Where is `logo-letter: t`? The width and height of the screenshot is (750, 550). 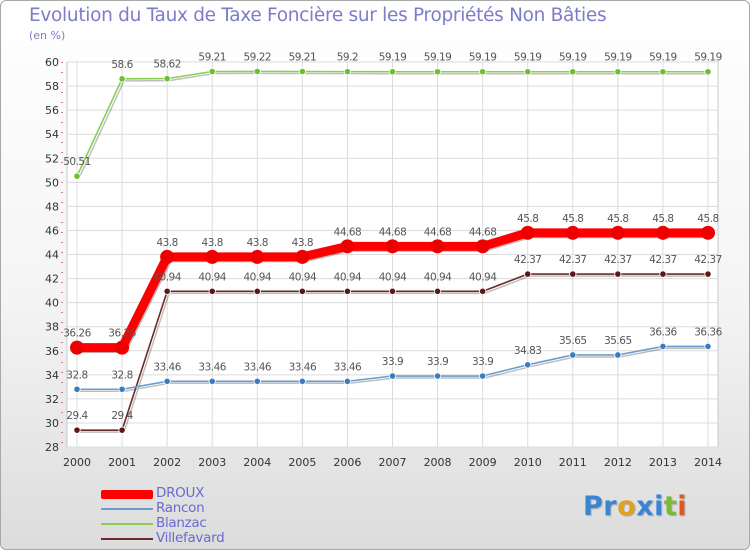 logo-letter: t is located at coordinates (670, 506).